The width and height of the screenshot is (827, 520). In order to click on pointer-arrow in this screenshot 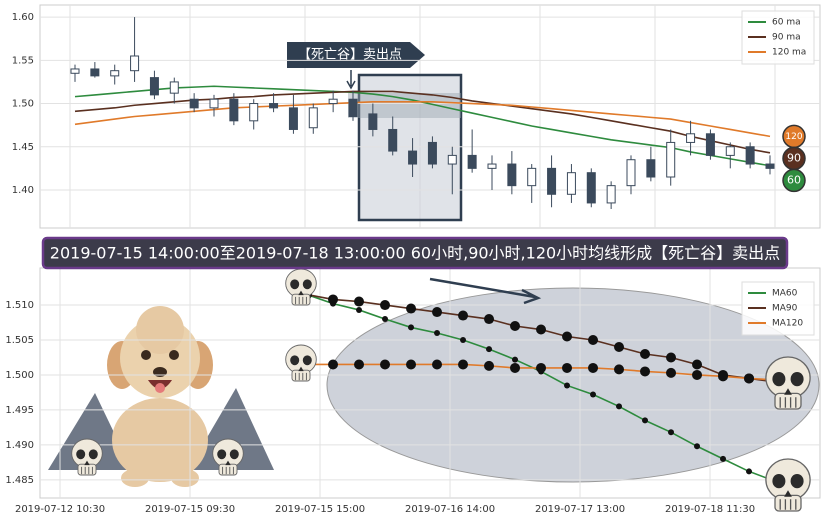, I will do `click(485, 291)`.